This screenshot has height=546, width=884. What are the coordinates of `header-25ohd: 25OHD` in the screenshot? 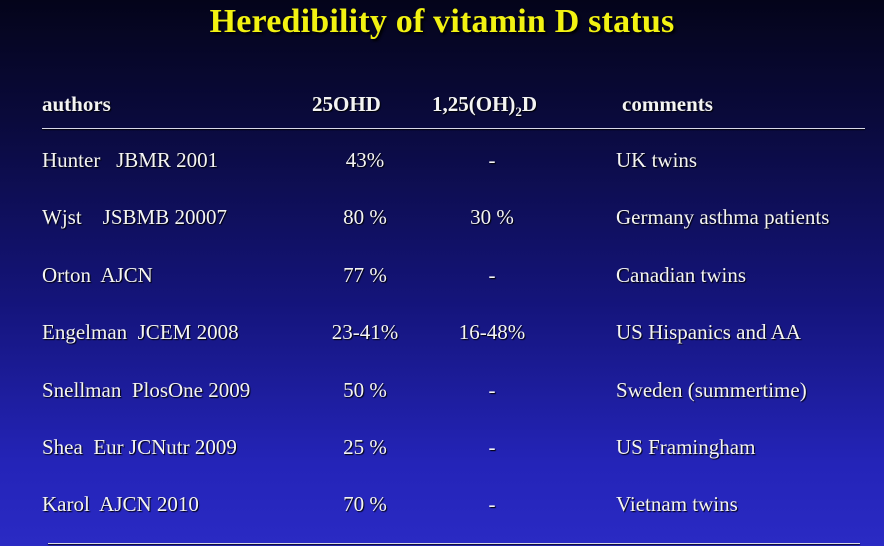 It's located at (346, 104).